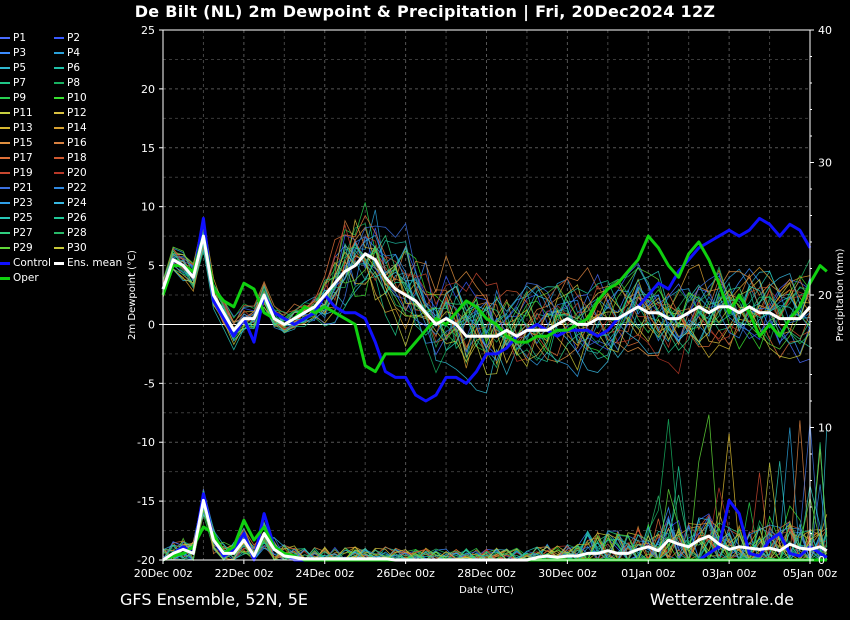 The image size is (850, 620). I want to click on legend-item-p23: P23, so click(16, 203).